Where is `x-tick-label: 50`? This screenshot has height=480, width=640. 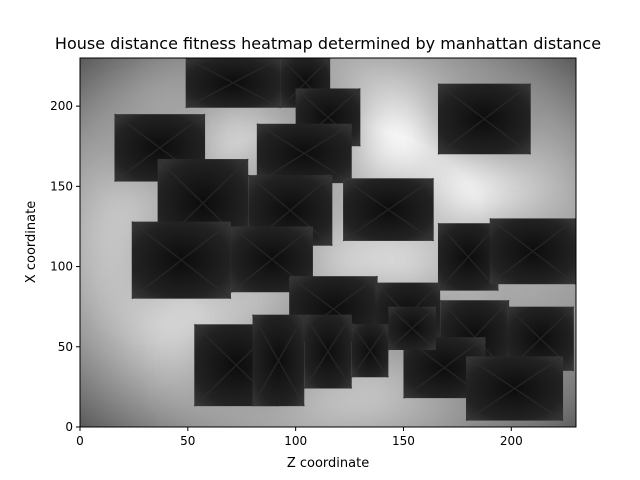
x-tick-label: 50 is located at coordinates (187, 441).